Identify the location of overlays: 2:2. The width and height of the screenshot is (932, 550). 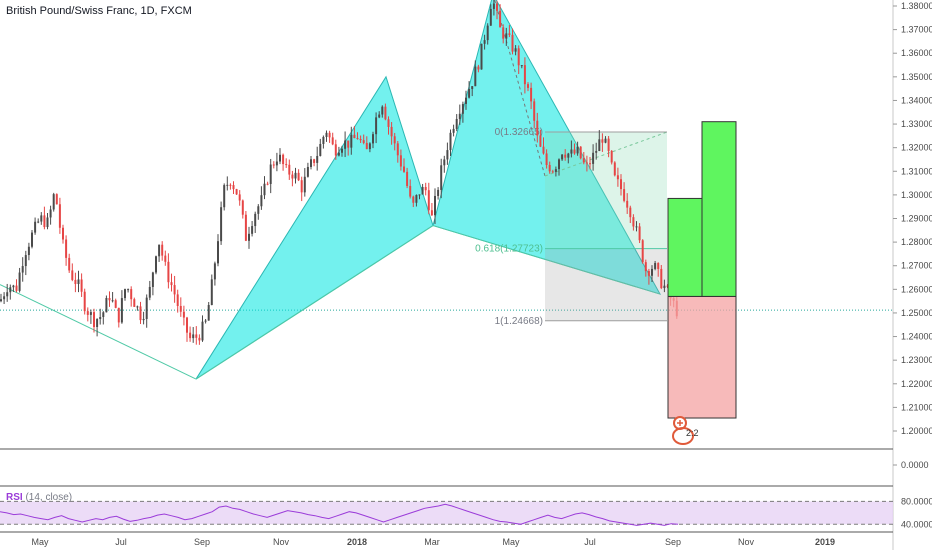
(685, 430).